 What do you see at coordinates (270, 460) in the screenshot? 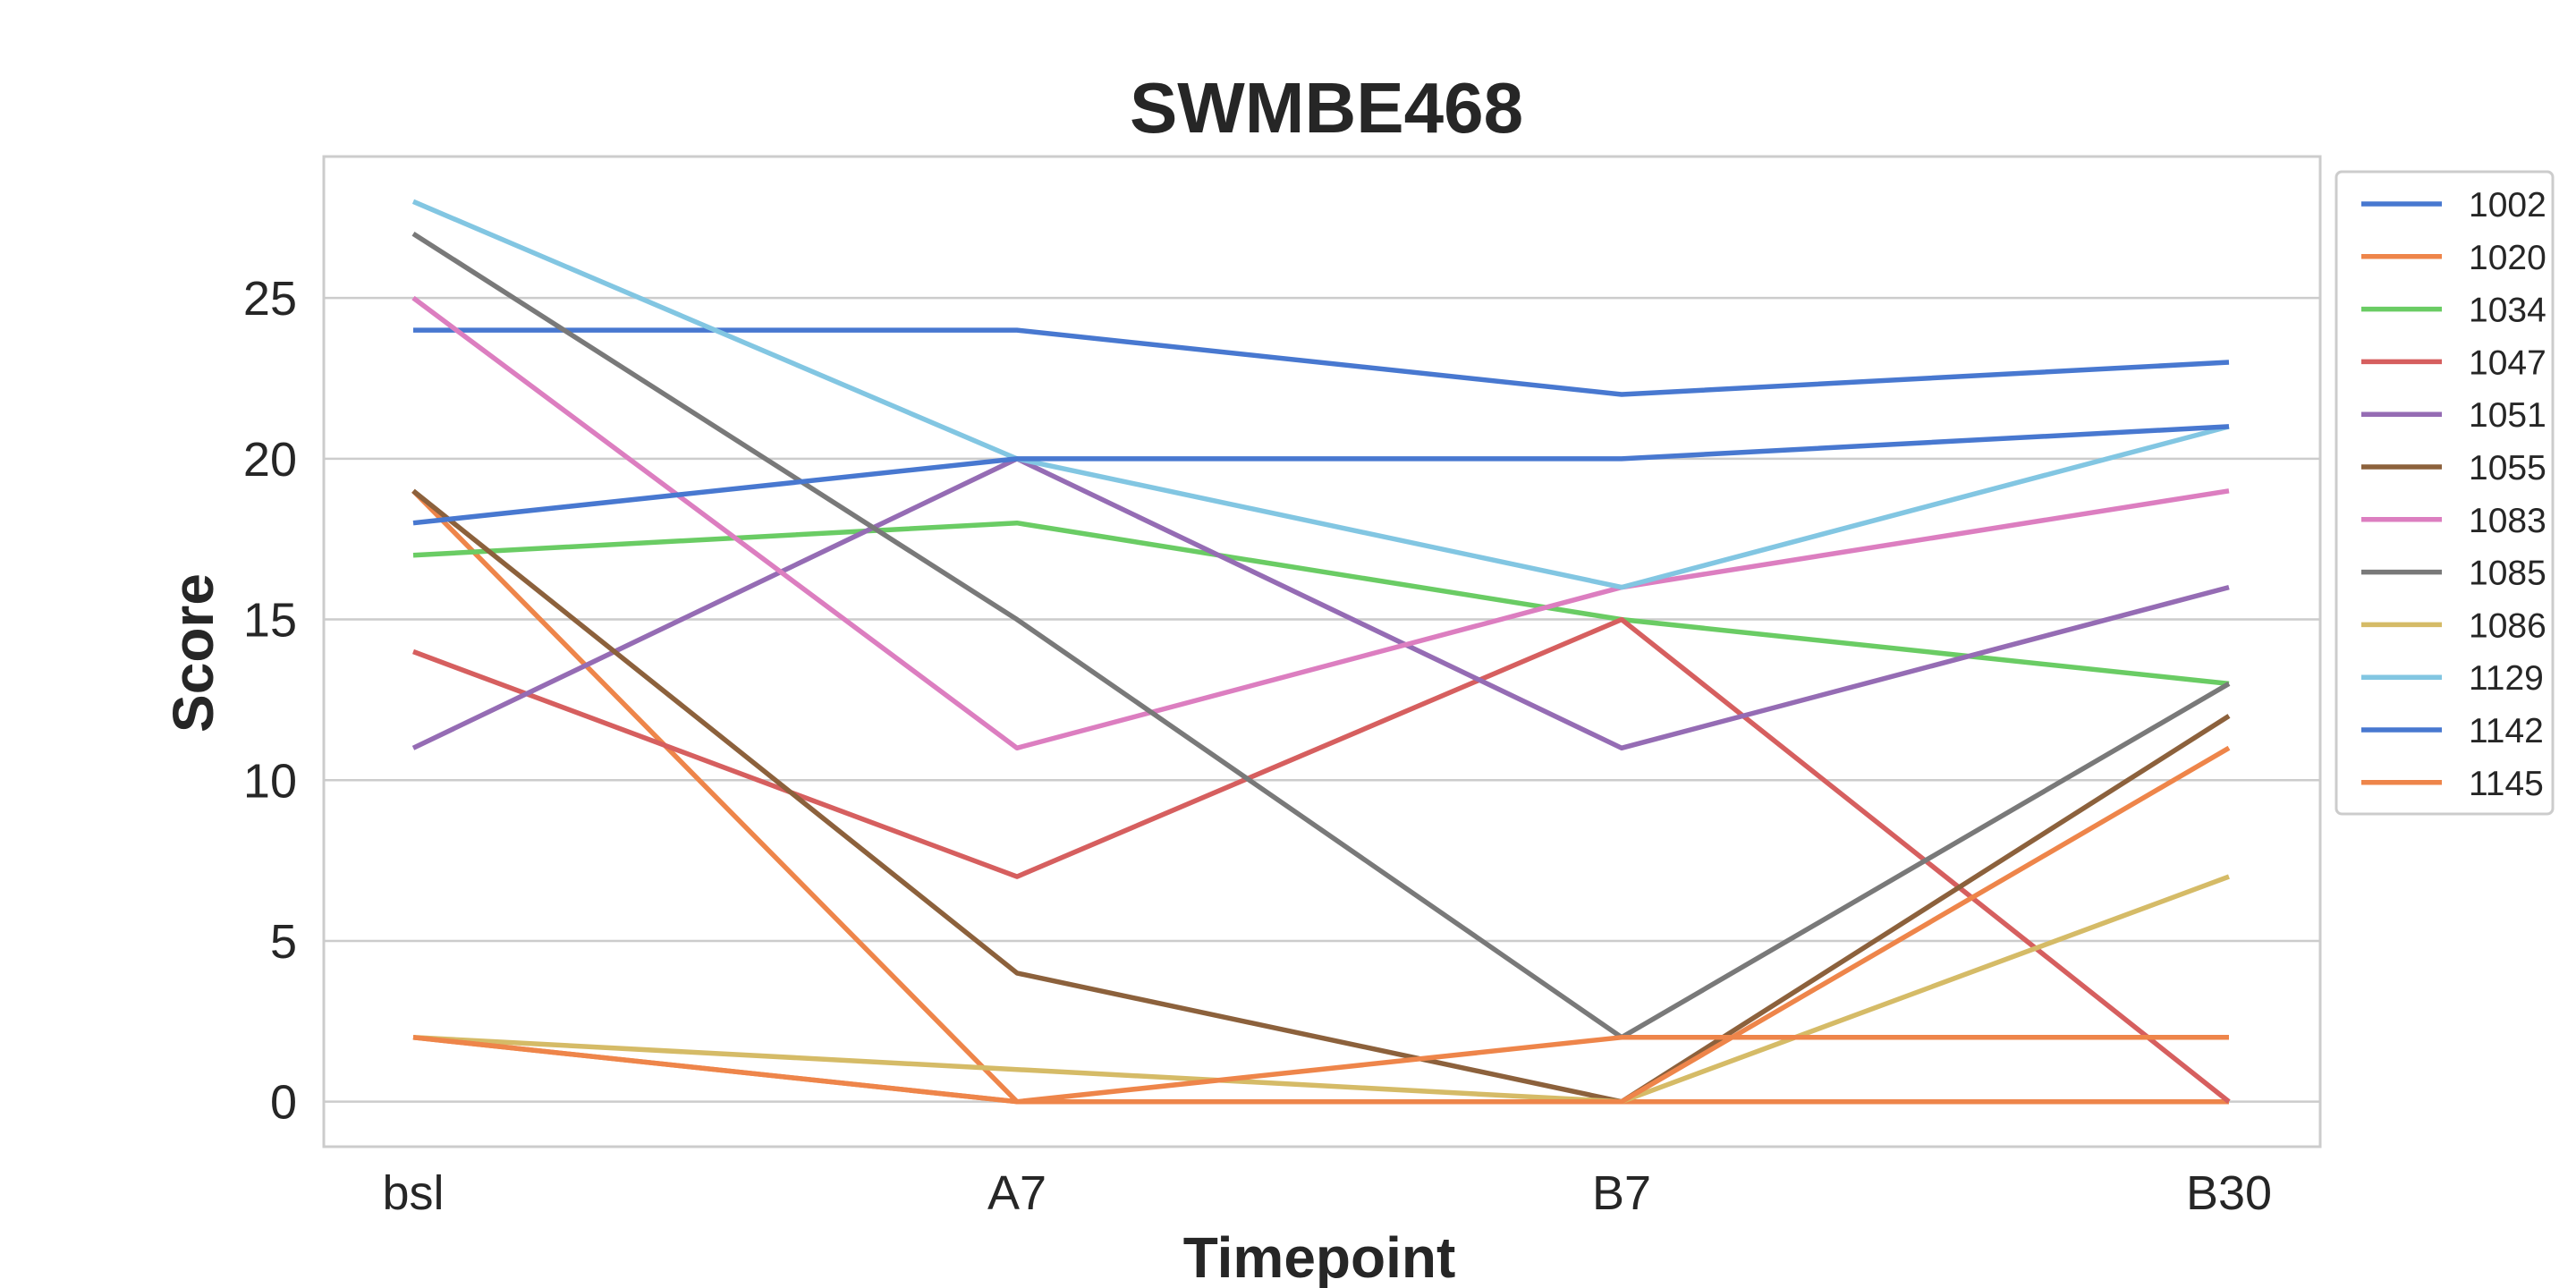
I see `y-tick-label: 20` at bounding box center [270, 460].